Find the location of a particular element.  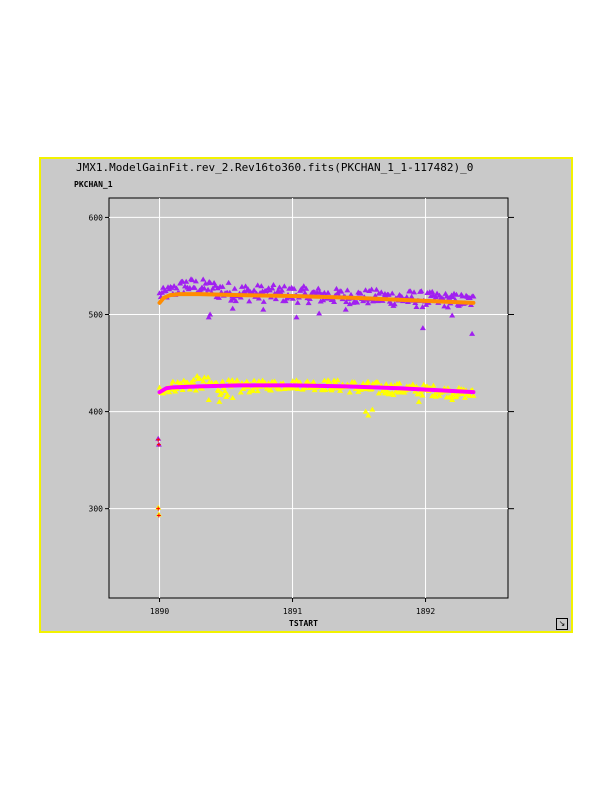

y-axis-label: PKCHAN_1 is located at coordinates (93, 184).